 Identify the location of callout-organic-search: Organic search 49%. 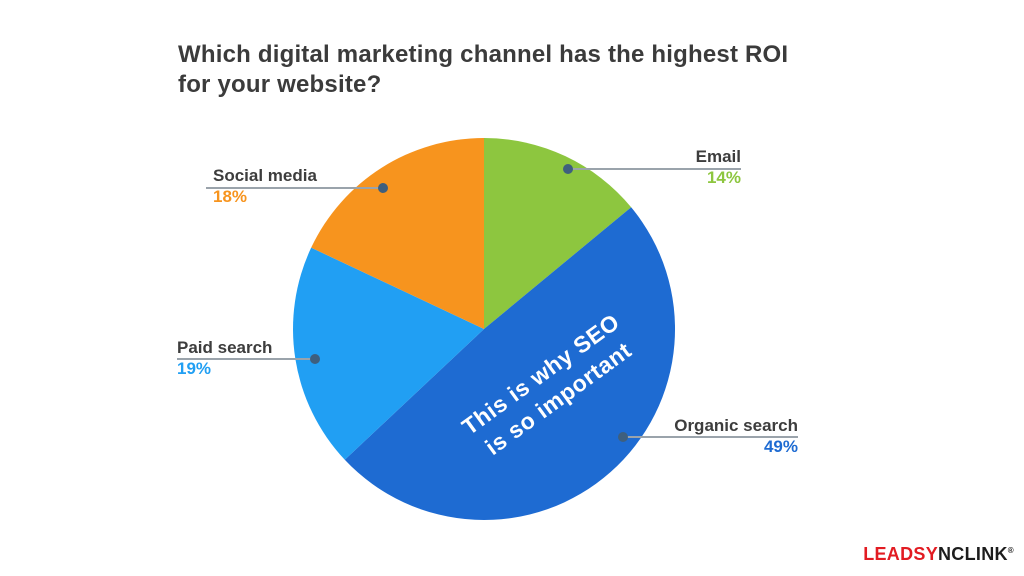
(736, 436).